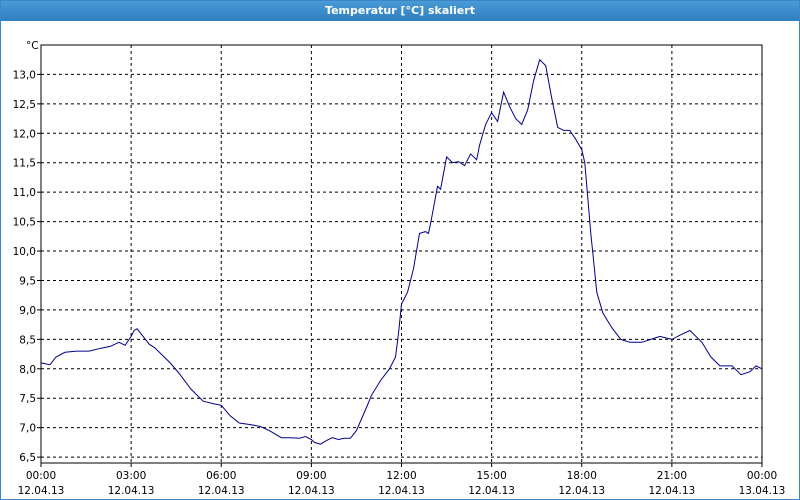 The width and height of the screenshot is (800, 500). Describe the element at coordinates (24, 223) in the screenshot. I see `y-tick-label: 10,5` at that location.